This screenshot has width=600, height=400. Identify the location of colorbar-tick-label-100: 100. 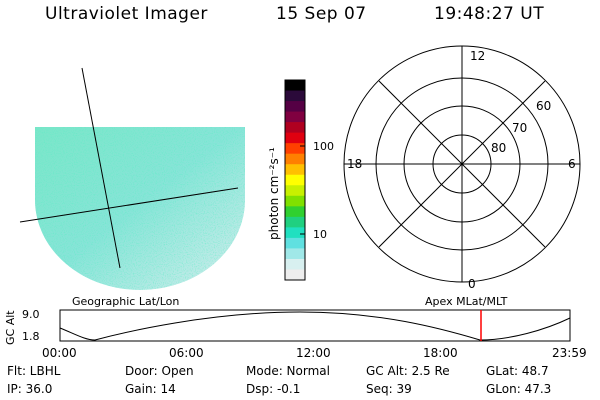
(323, 146).